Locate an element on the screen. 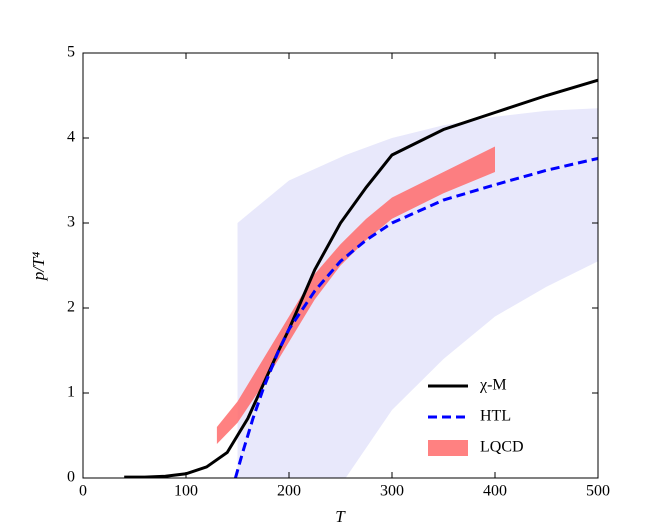 This screenshot has height=532, width=665. legend-label: χ-M is located at coordinates (493, 385).